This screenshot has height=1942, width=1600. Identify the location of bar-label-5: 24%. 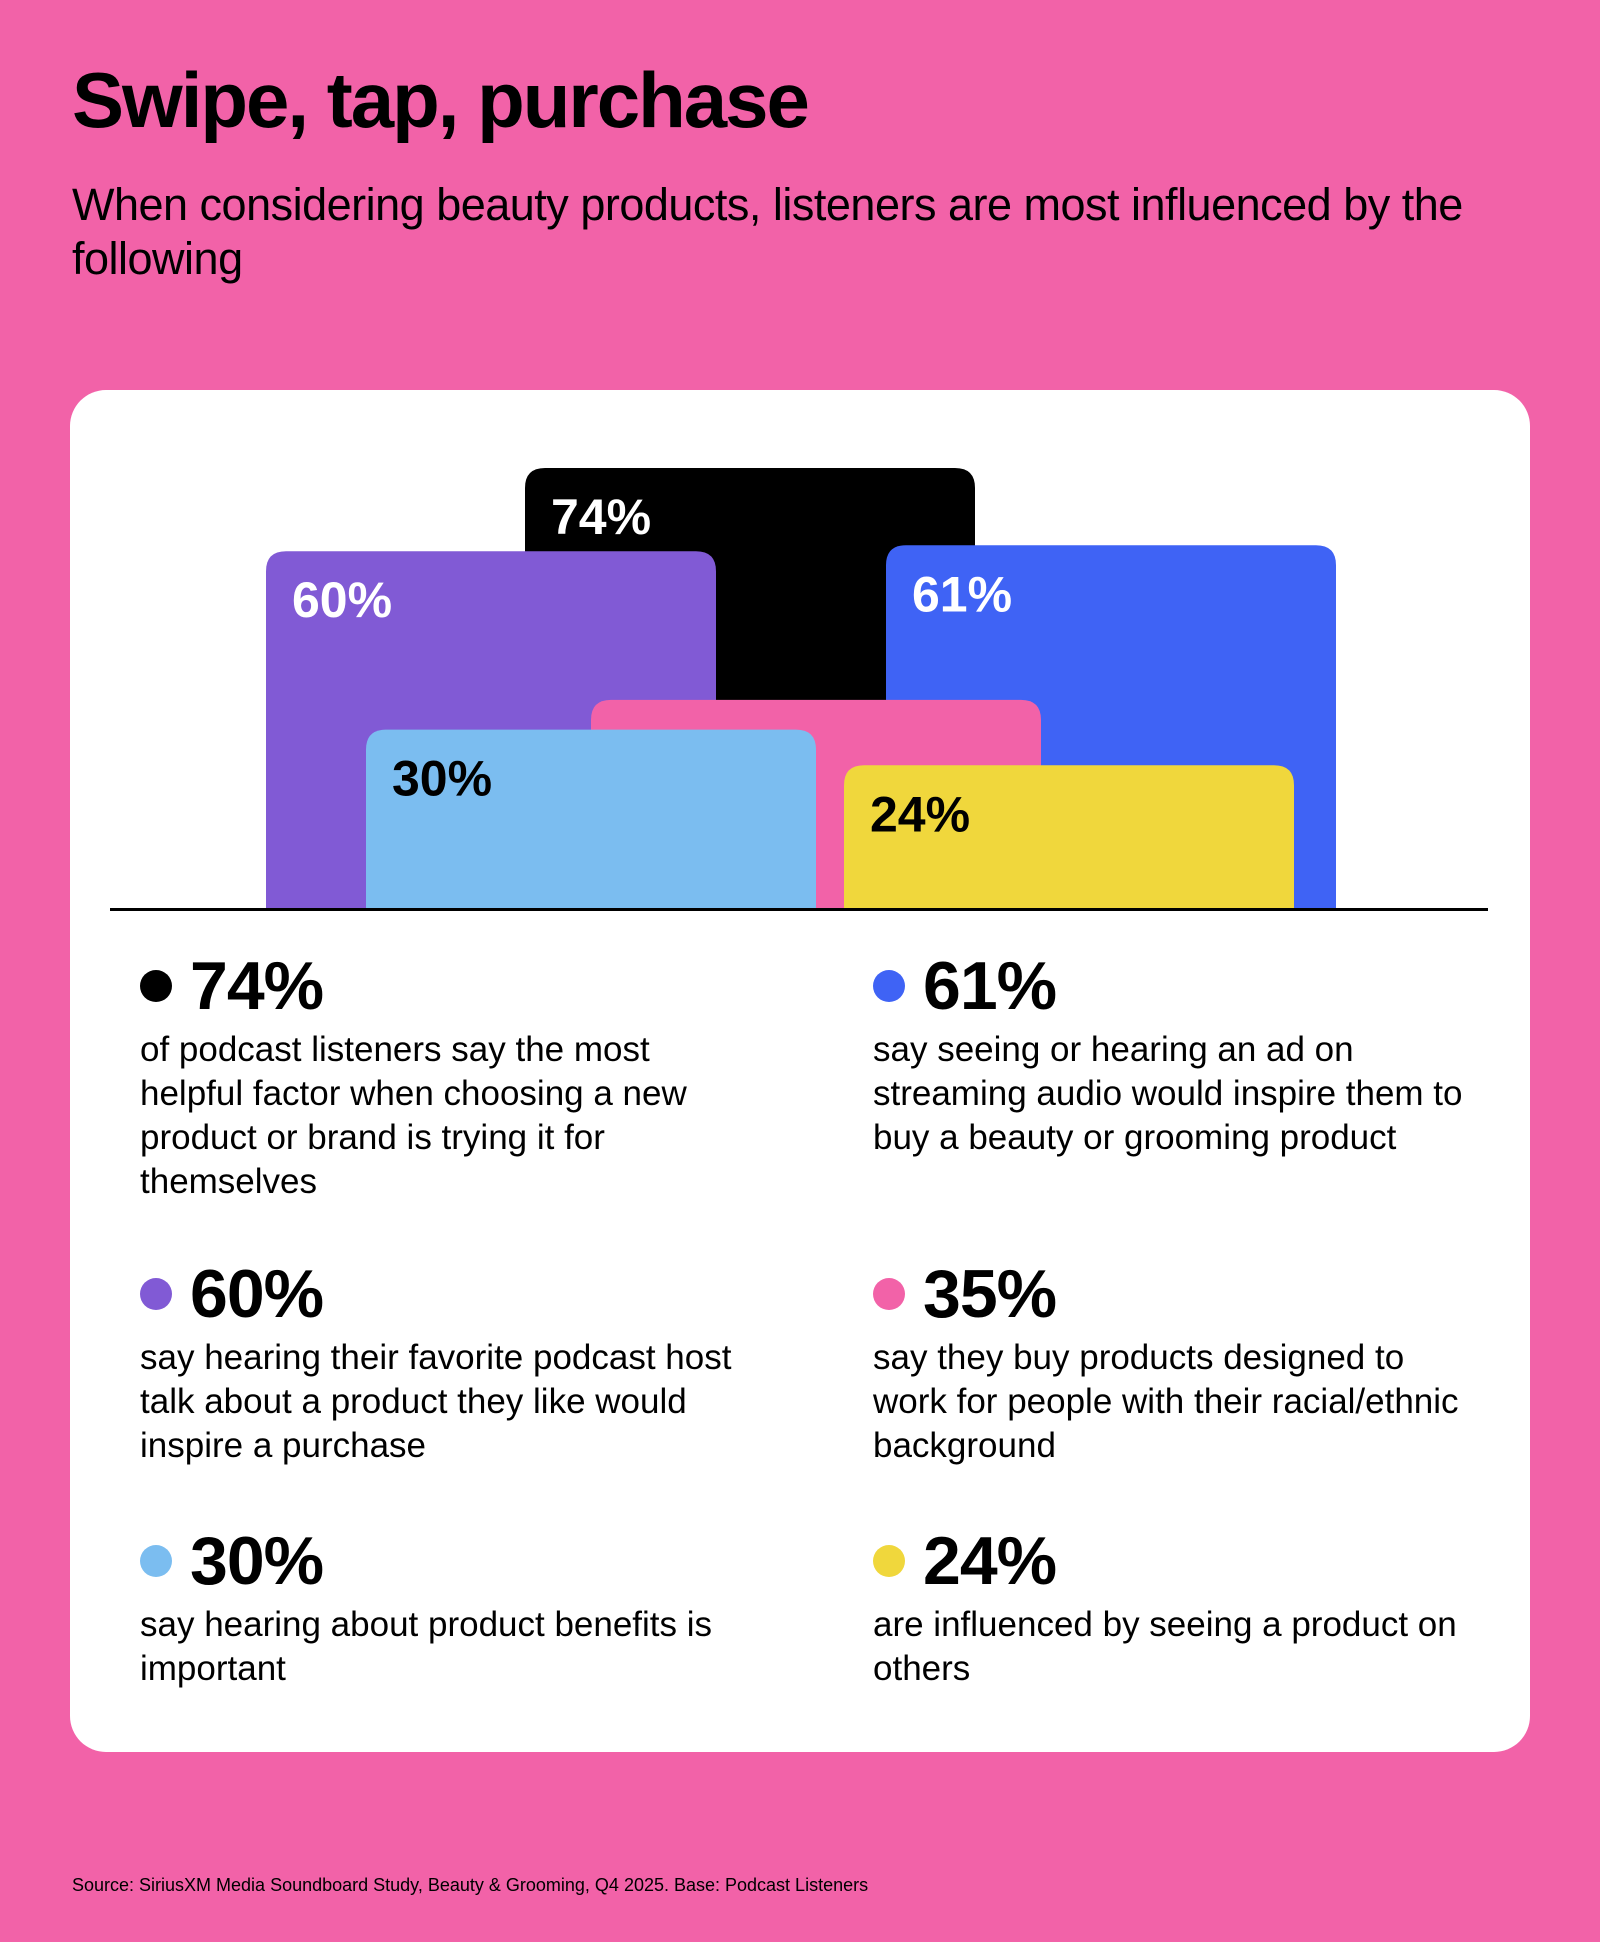
(920, 814).